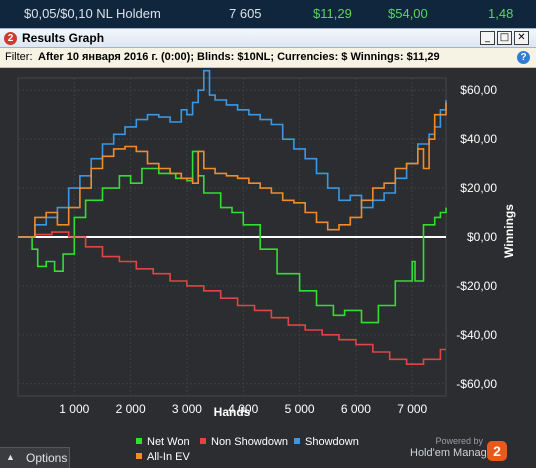 The width and height of the screenshot is (536, 468). I want to click on legend-net-won: Net Won, so click(163, 442).